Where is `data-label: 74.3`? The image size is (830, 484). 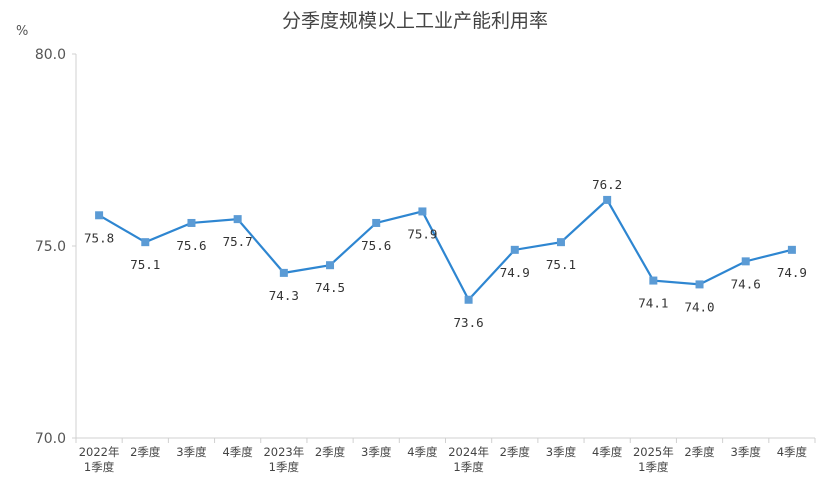 data-label: 74.3 is located at coordinates (284, 295).